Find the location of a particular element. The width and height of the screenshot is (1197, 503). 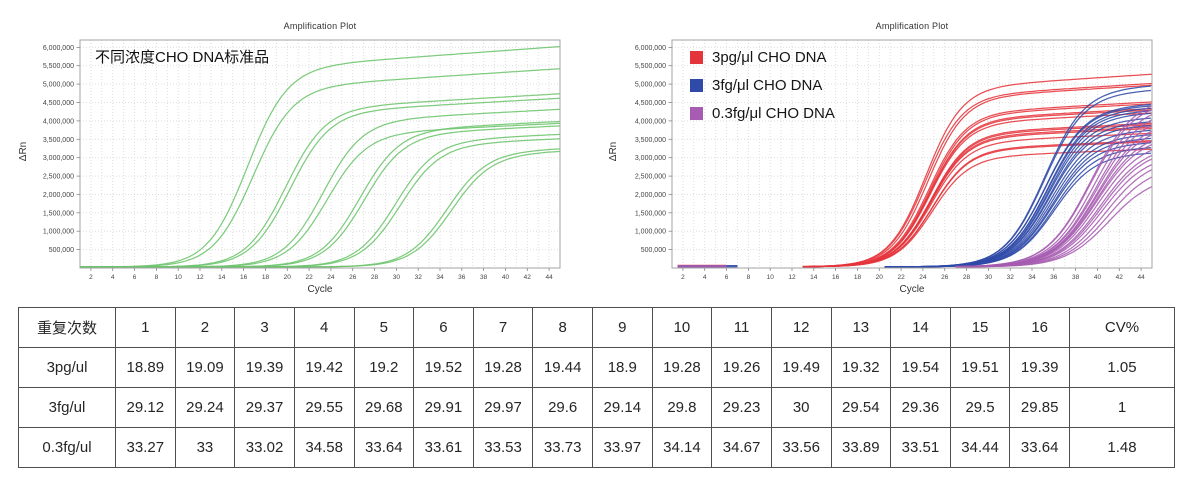

table-ct-cell: 29.37 is located at coordinates (264, 407).